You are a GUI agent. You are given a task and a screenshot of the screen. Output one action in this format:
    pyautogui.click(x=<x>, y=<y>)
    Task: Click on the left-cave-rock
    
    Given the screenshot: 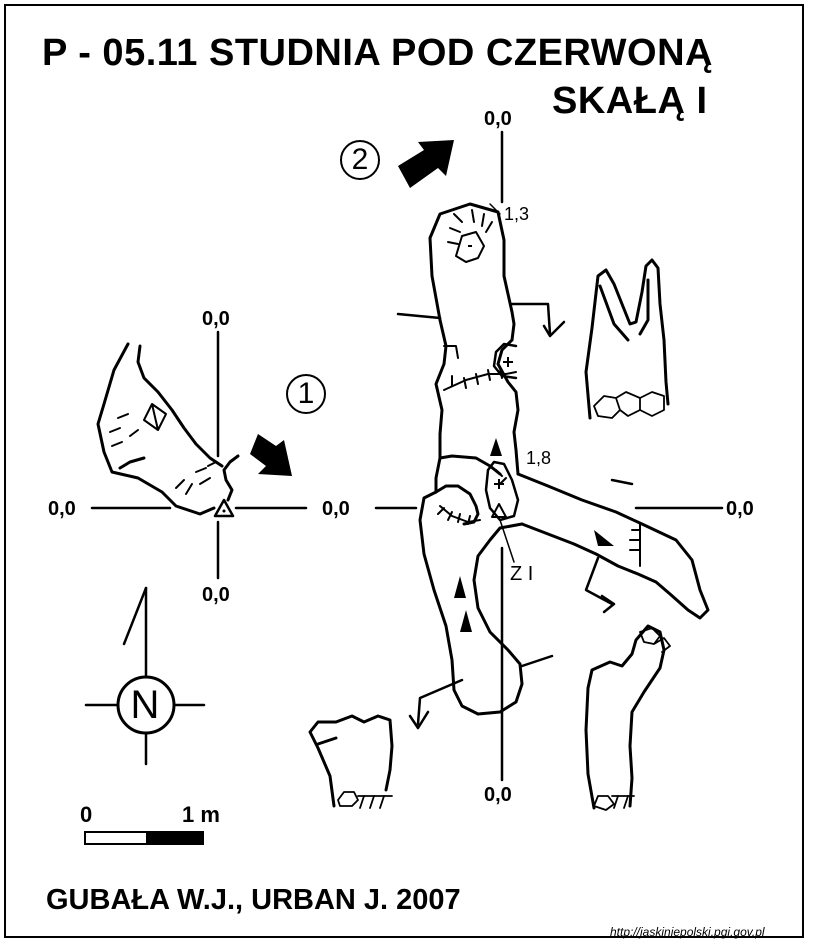 What is the action you would take?
    pyautogui.click(x=155, y=417)
    